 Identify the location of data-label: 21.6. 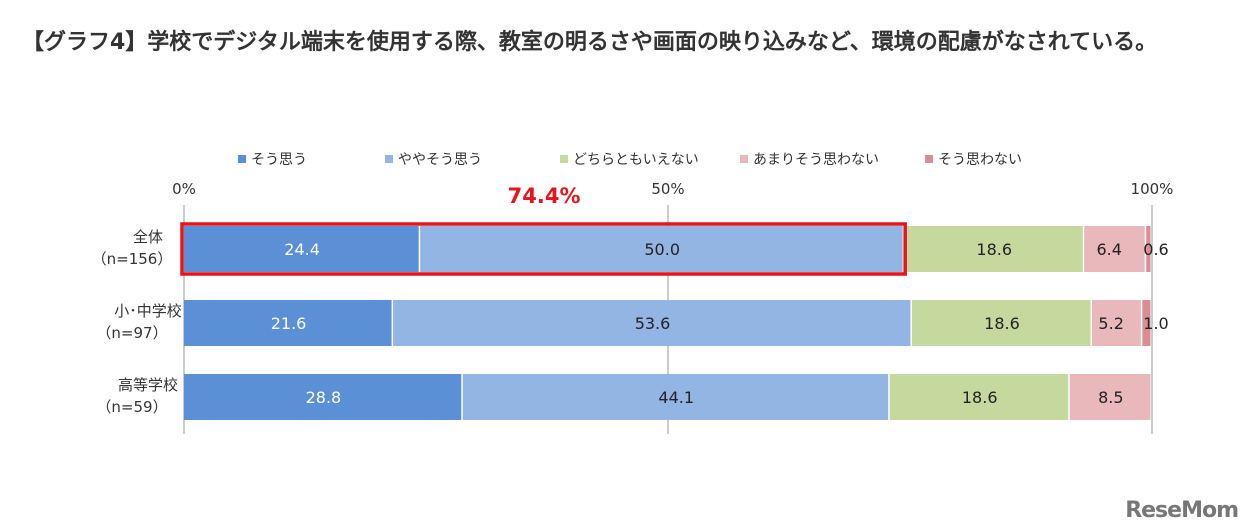
(289, 323).